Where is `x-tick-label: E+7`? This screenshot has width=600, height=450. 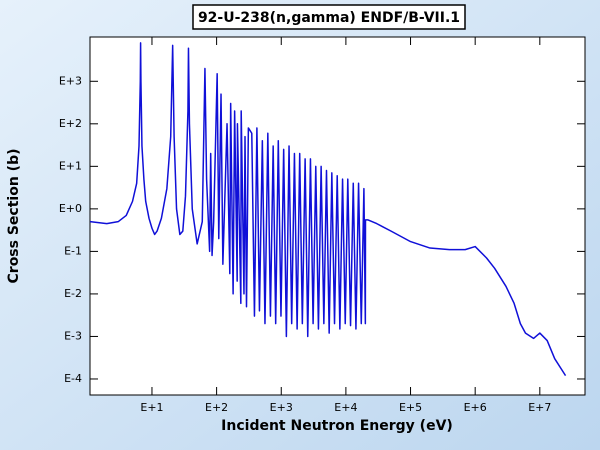
x-tick-label: E+7 is located at coordinates (539, 407).